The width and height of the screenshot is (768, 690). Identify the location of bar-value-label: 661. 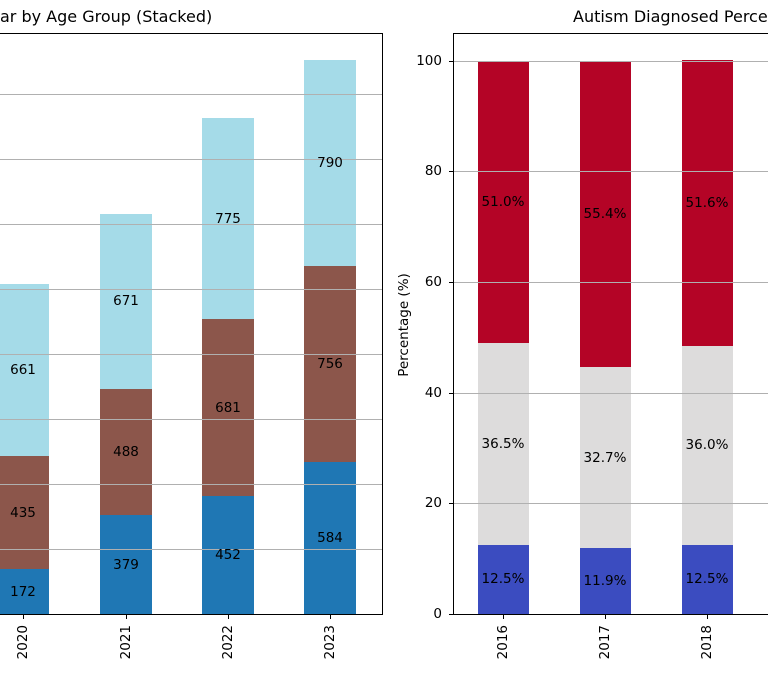
(23, 370).